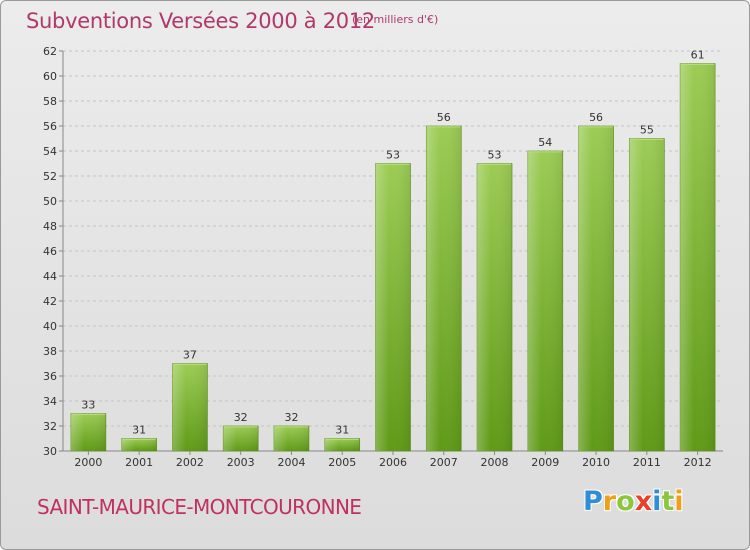  What do you see at coordinates (444, 462) in the screenshot?
I see `x-tick-label-2007: 2007` at bounding box center [444, 462].